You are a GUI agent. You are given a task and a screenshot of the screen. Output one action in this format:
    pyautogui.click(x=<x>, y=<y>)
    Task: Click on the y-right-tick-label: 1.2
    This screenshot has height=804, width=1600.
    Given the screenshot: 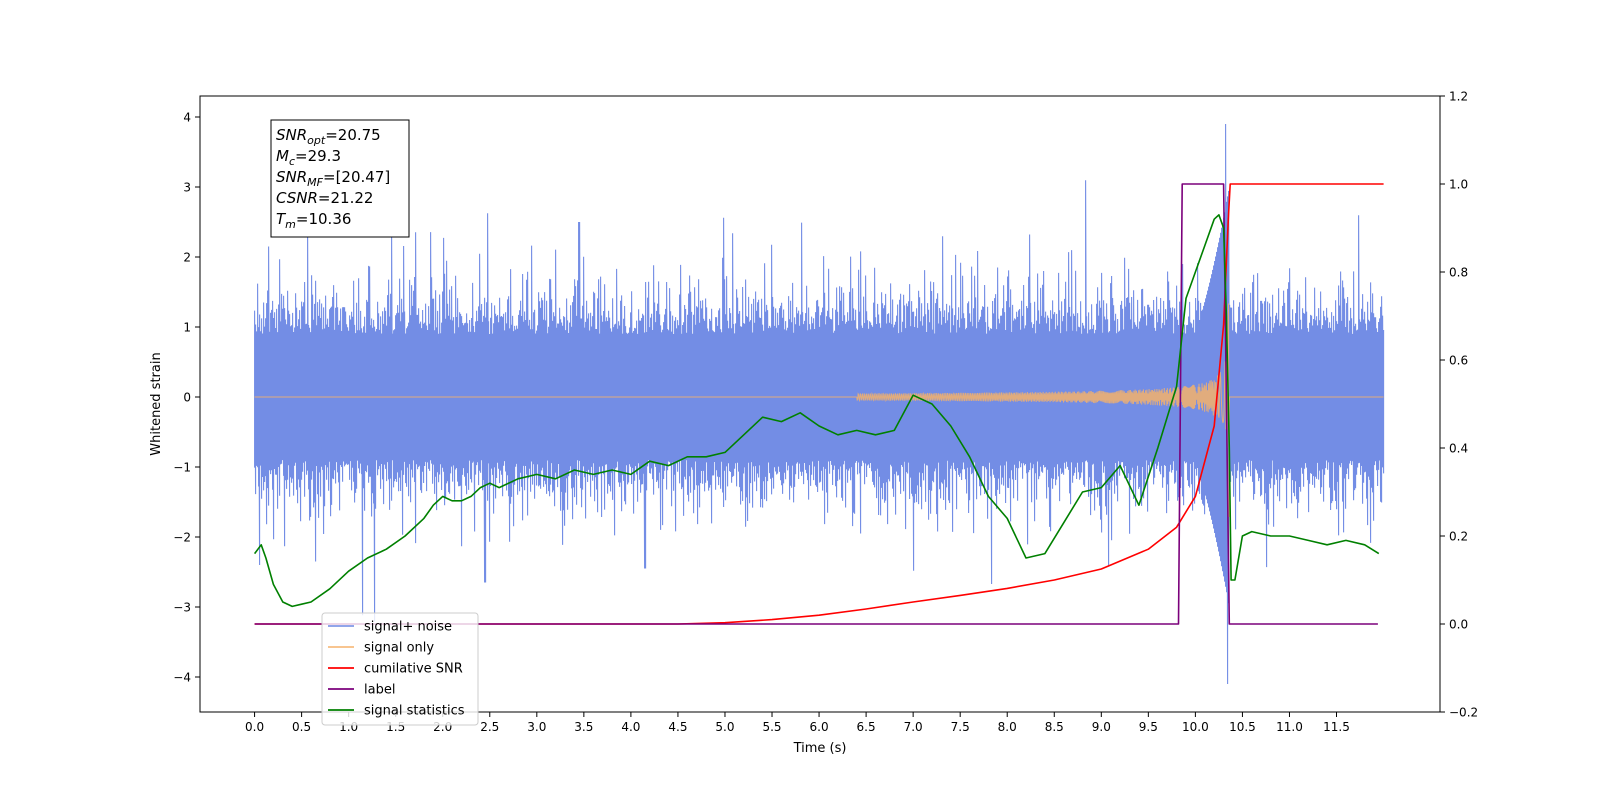 What is the action you would take?
    pyautogui.click(x=1458, y=97)
    